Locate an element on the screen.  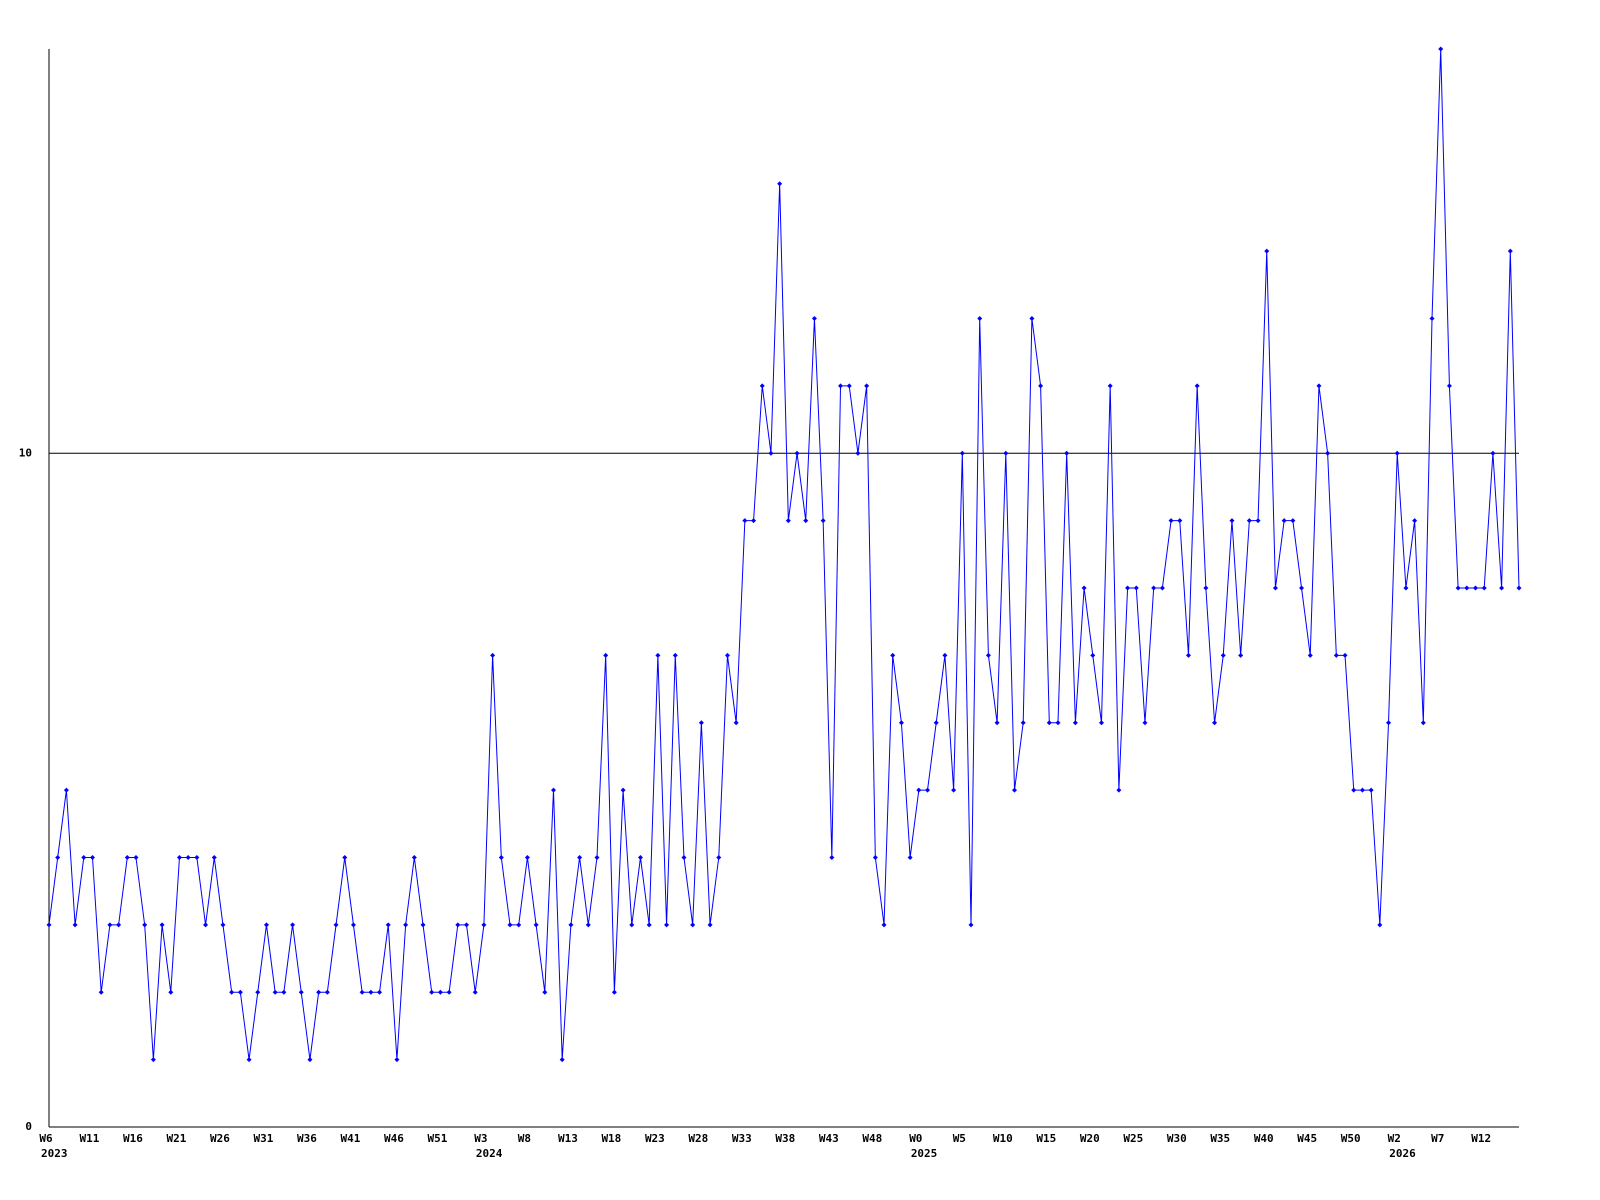
x-year-label: 2024 is located at coordinates (489, 1153).